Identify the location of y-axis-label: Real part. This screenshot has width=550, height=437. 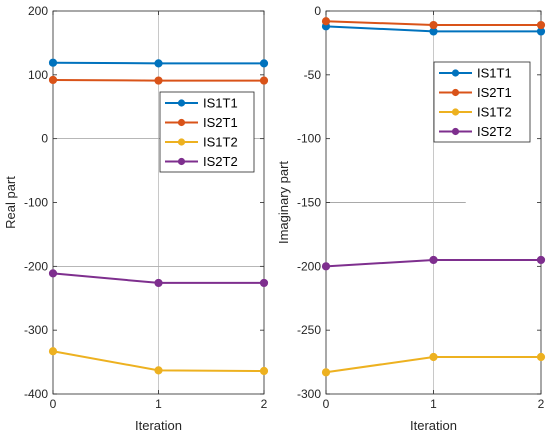
(10, 202).